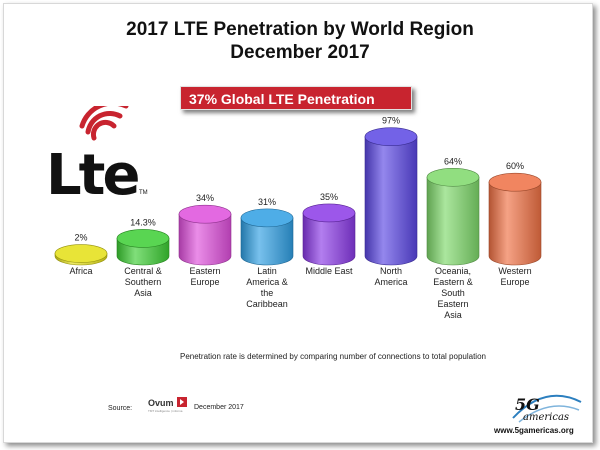 The image size is (600, 450). Describe the element at coordinates (514, 276) in the screenshot. I see `category-label: Western Europe` at that location.